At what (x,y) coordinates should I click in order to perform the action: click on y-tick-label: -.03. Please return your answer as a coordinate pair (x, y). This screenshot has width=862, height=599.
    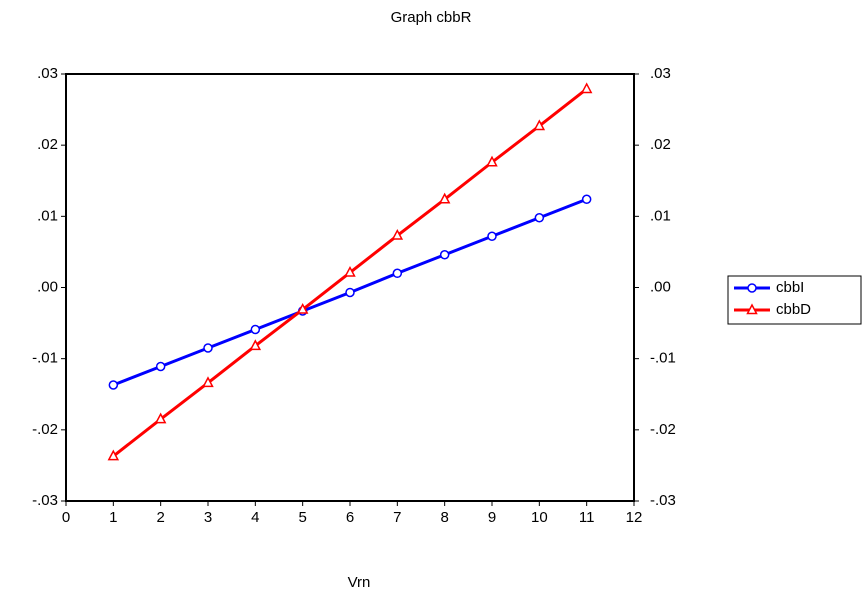
    Looking at the image, I should click on (45, 500).